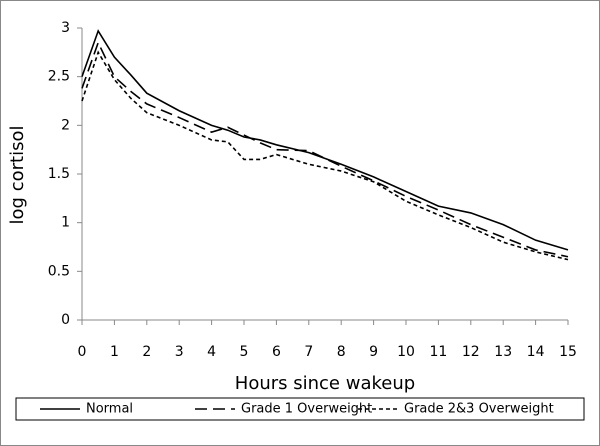 The width and height of the screenshot is (600, 446). I want to click on y-tick-label: 0, so click(65, 320).